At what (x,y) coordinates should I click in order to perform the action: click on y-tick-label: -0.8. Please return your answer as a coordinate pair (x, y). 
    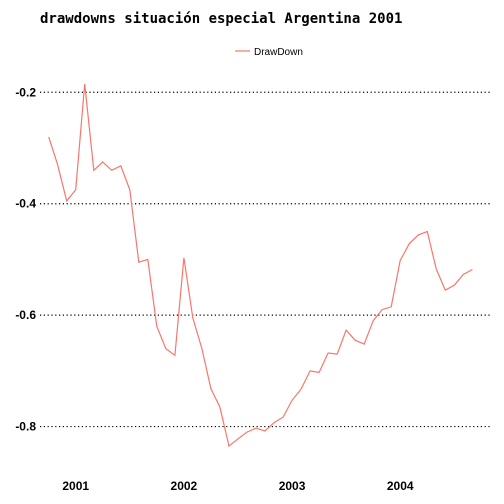
    Looking at the image, I should click on (25, 427).